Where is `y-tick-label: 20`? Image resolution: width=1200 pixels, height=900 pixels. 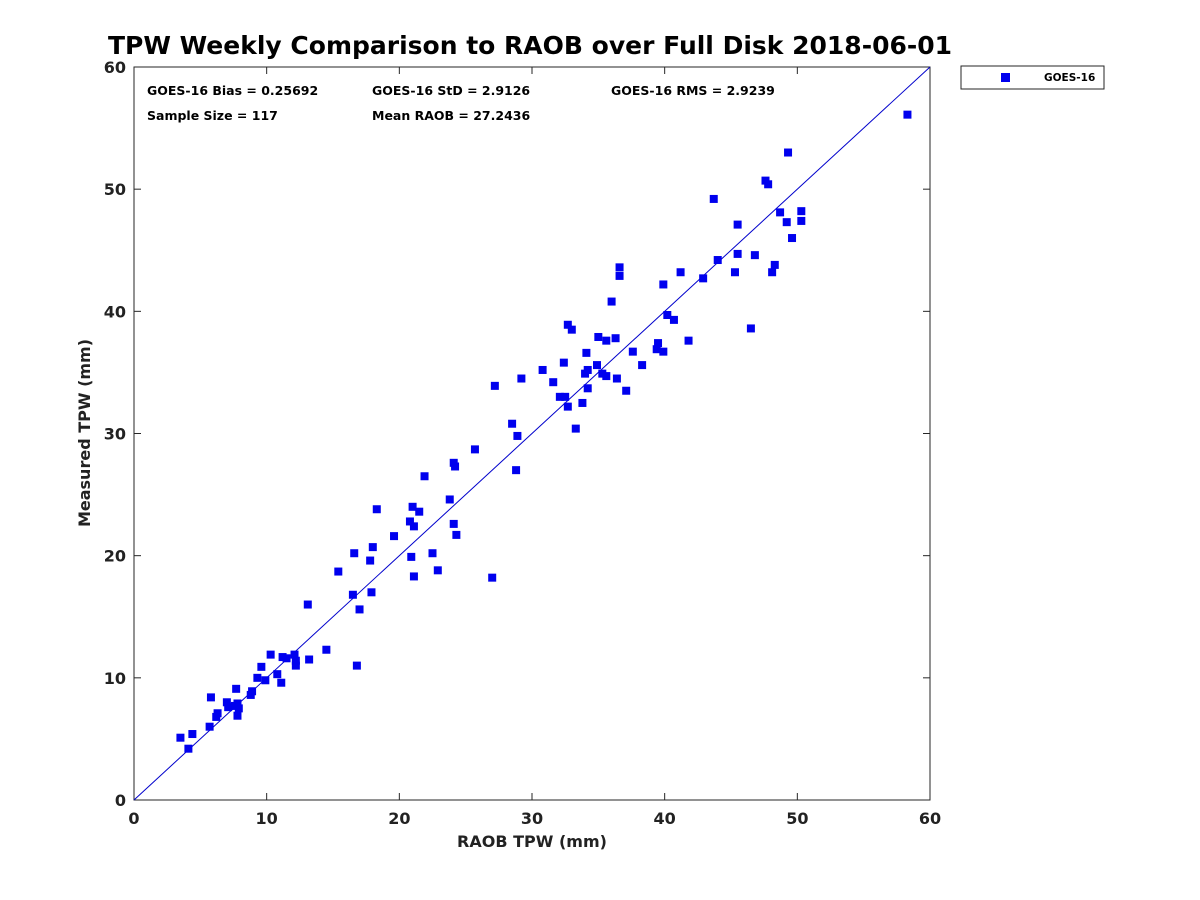 y-tick-label: 20 is located at coordinates (115, 556).